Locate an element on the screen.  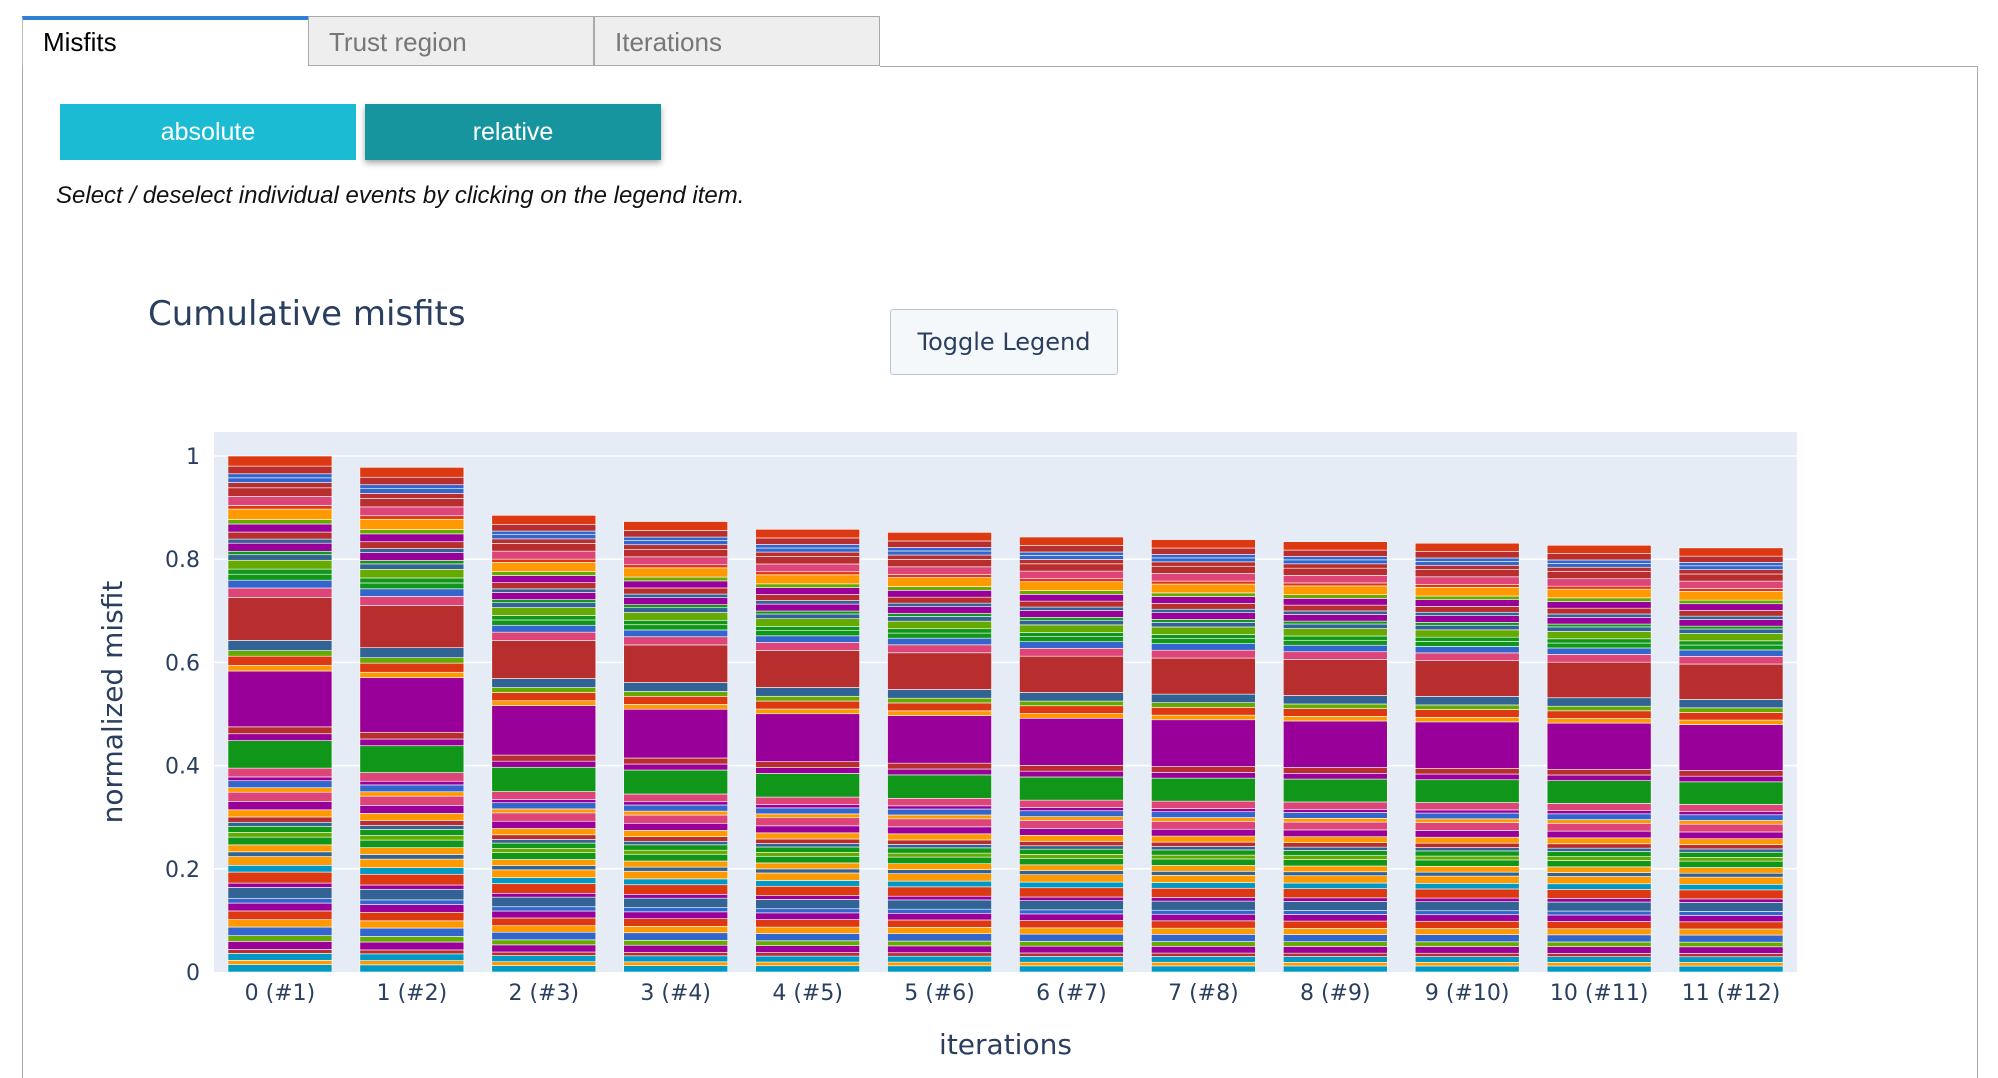
y-tick-label: 0 is located at coordinates (193, 973).